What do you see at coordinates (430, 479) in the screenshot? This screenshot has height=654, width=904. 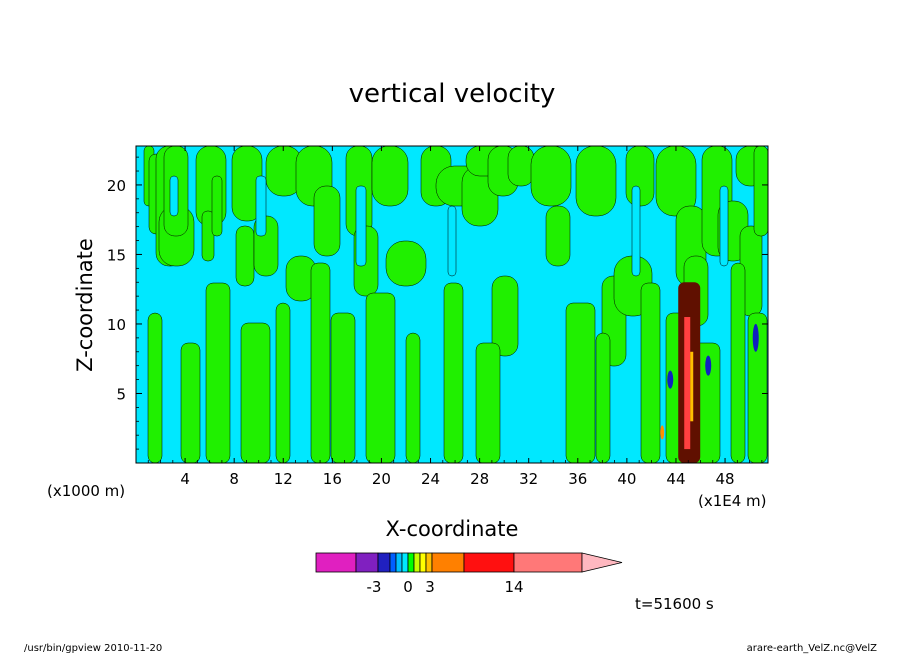 I see `x-tick-label-24: 24` at bounding box center [430, 479].